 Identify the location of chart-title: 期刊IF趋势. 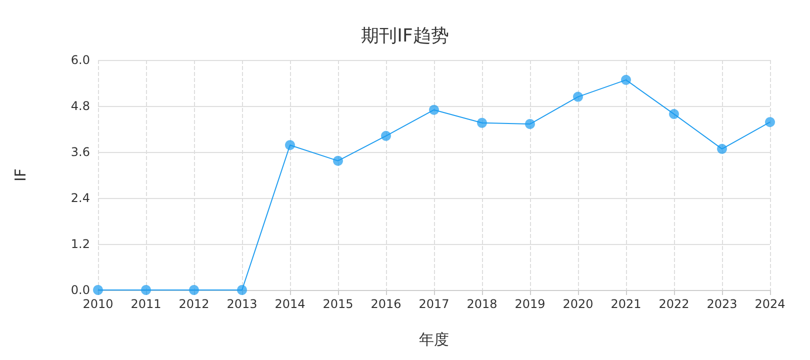
(405, 36).